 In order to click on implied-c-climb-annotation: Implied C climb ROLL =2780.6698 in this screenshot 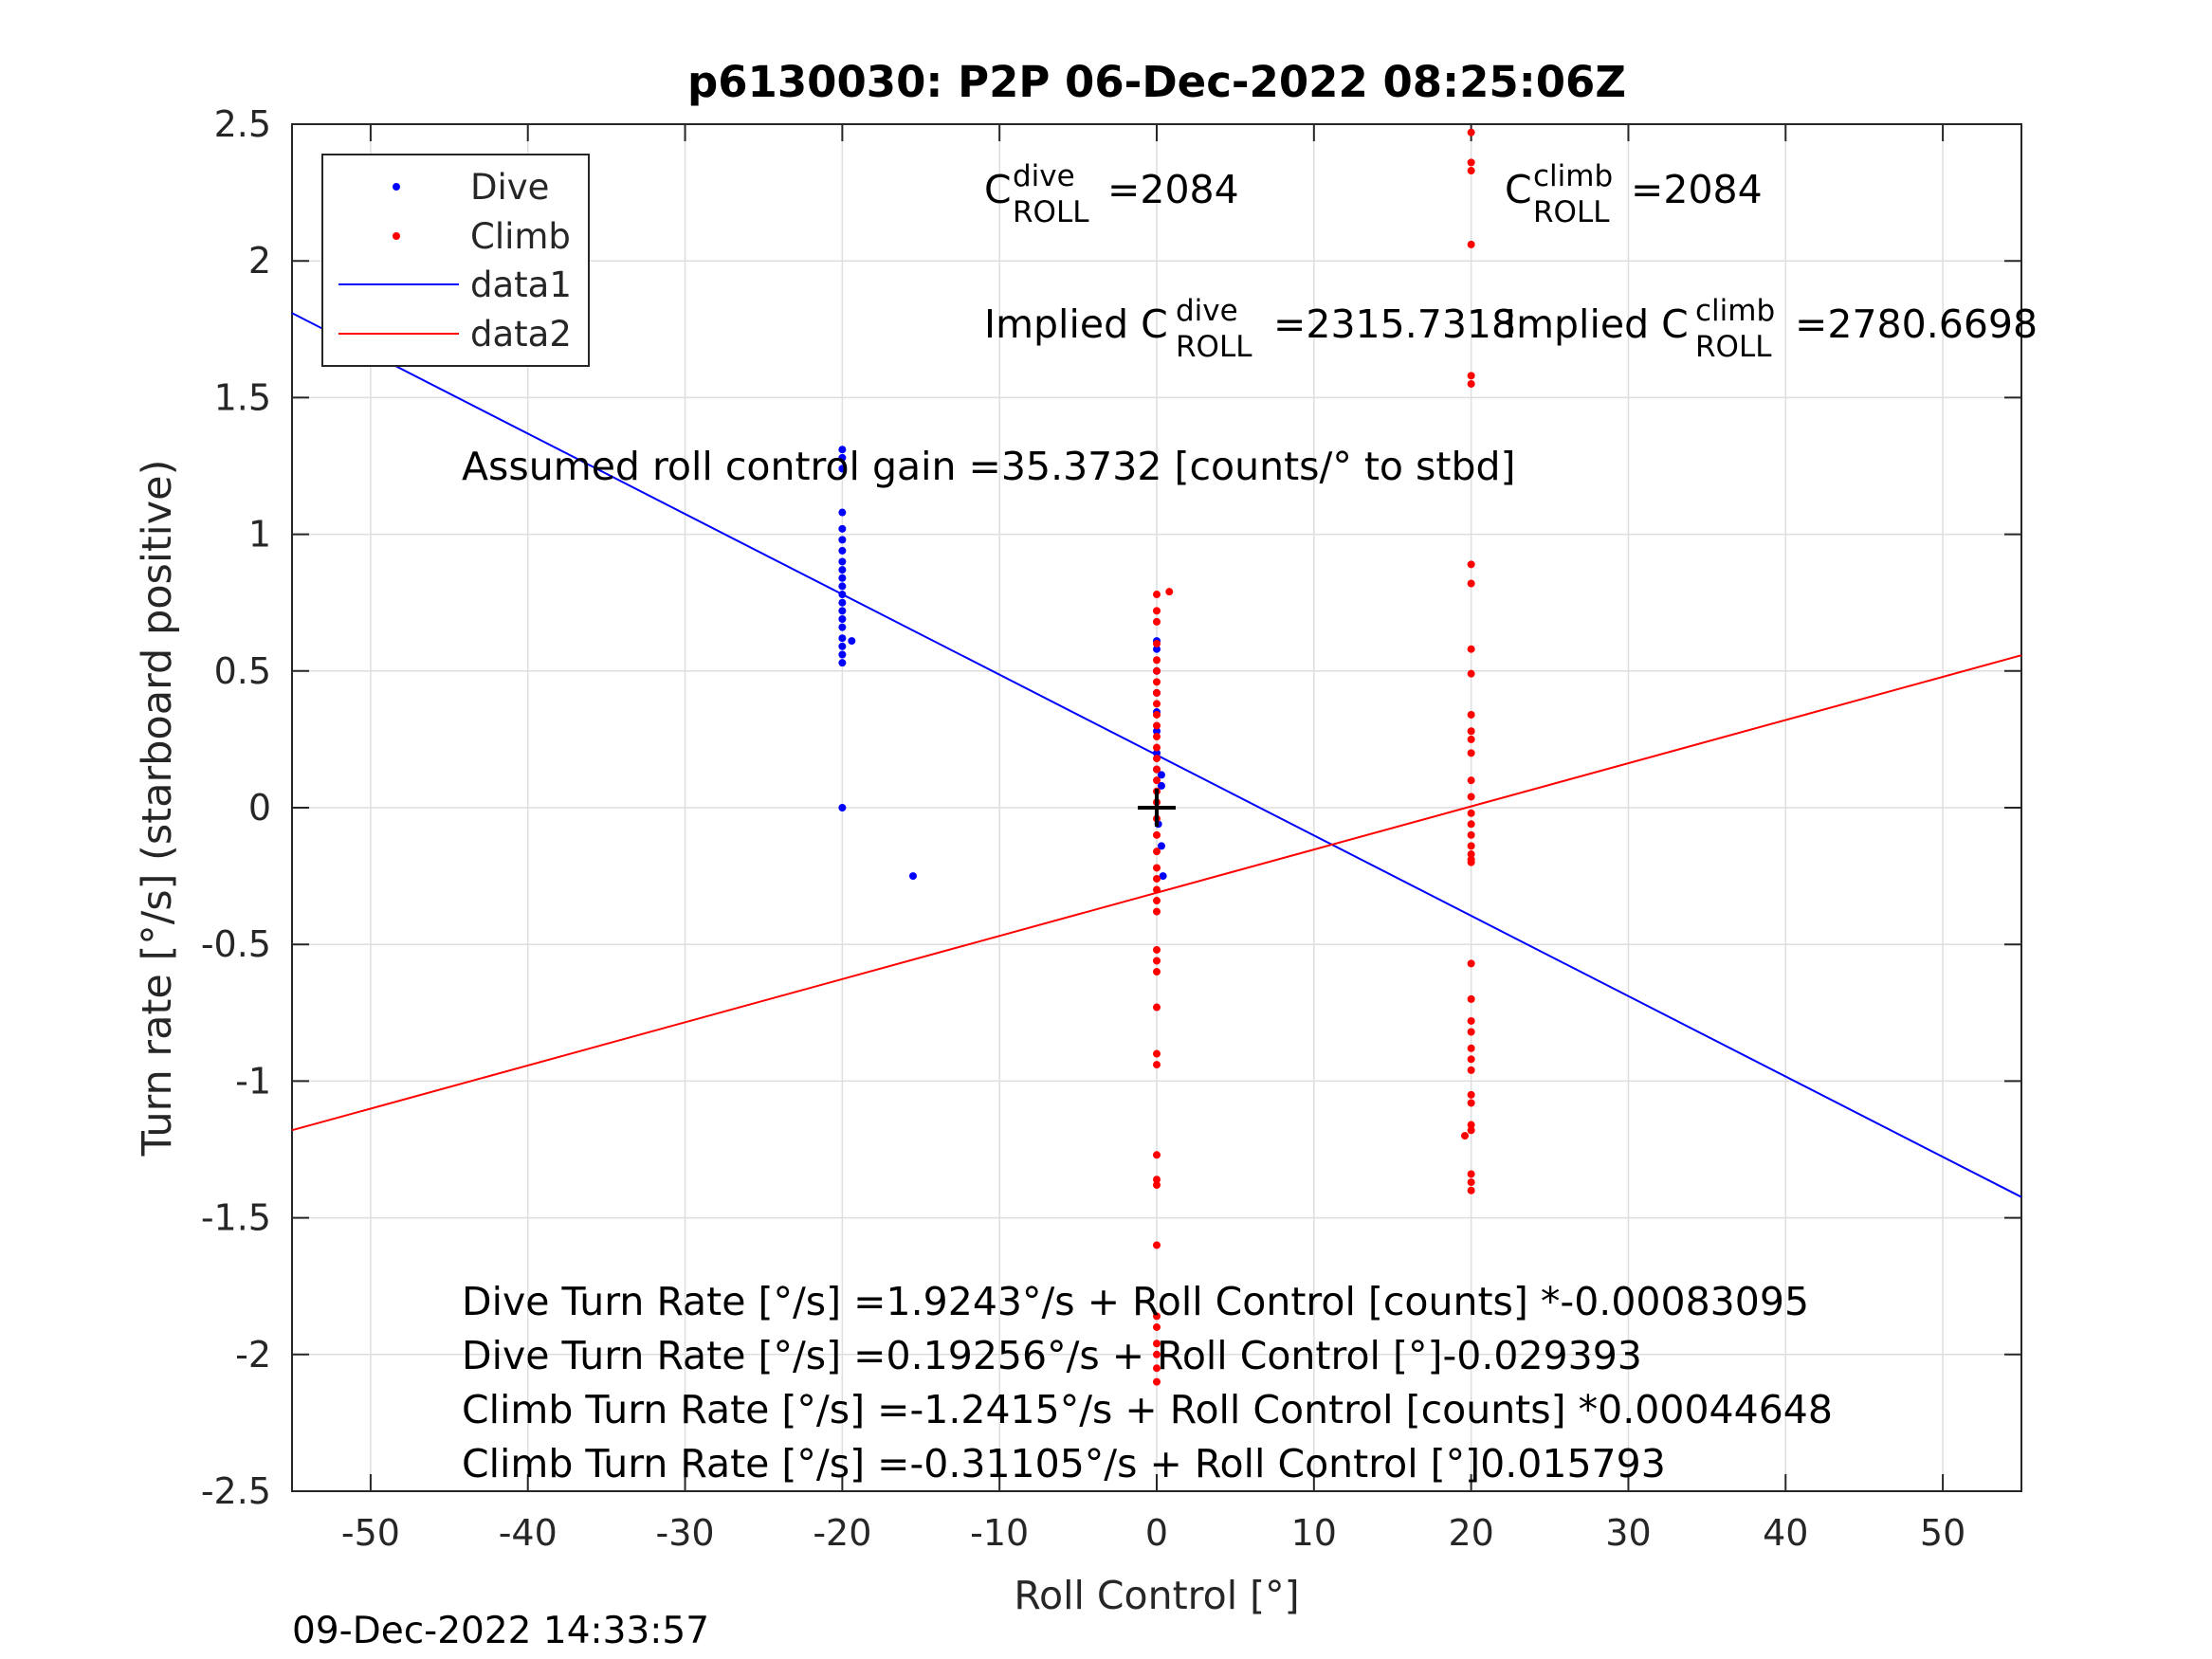, I will do `click(1771, 325)`.